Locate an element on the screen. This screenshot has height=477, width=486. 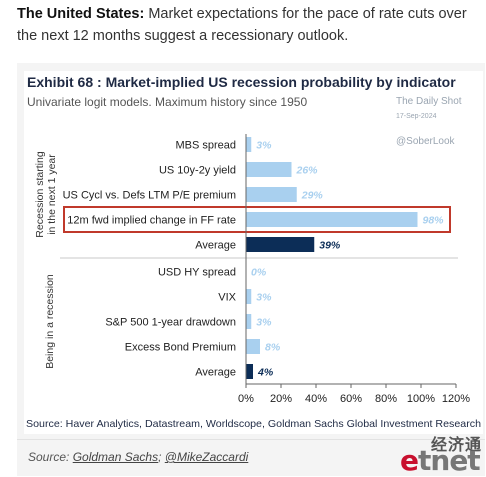
group-label-line: Being in a recession is located at coordinates (50, 321).